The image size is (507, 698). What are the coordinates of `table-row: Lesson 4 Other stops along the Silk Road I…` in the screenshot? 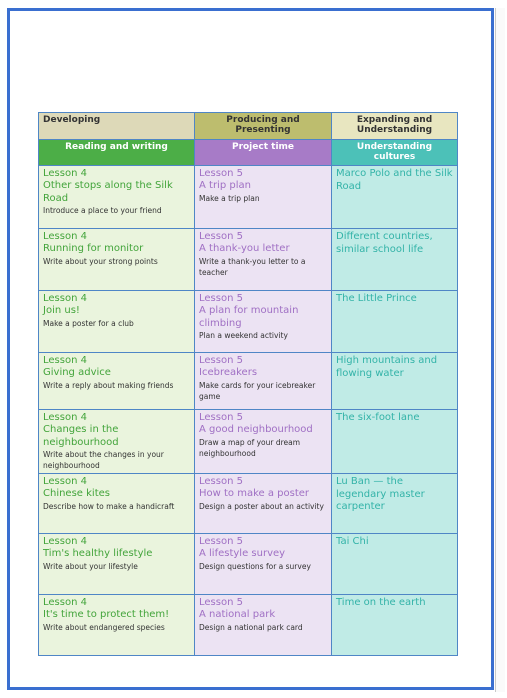 It's located at (248, 197).